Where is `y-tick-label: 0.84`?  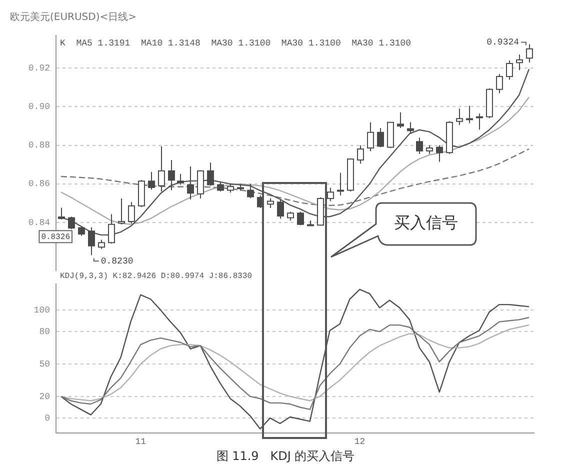 y-tick-label: 0.84 is located at coordinates (39, 223).